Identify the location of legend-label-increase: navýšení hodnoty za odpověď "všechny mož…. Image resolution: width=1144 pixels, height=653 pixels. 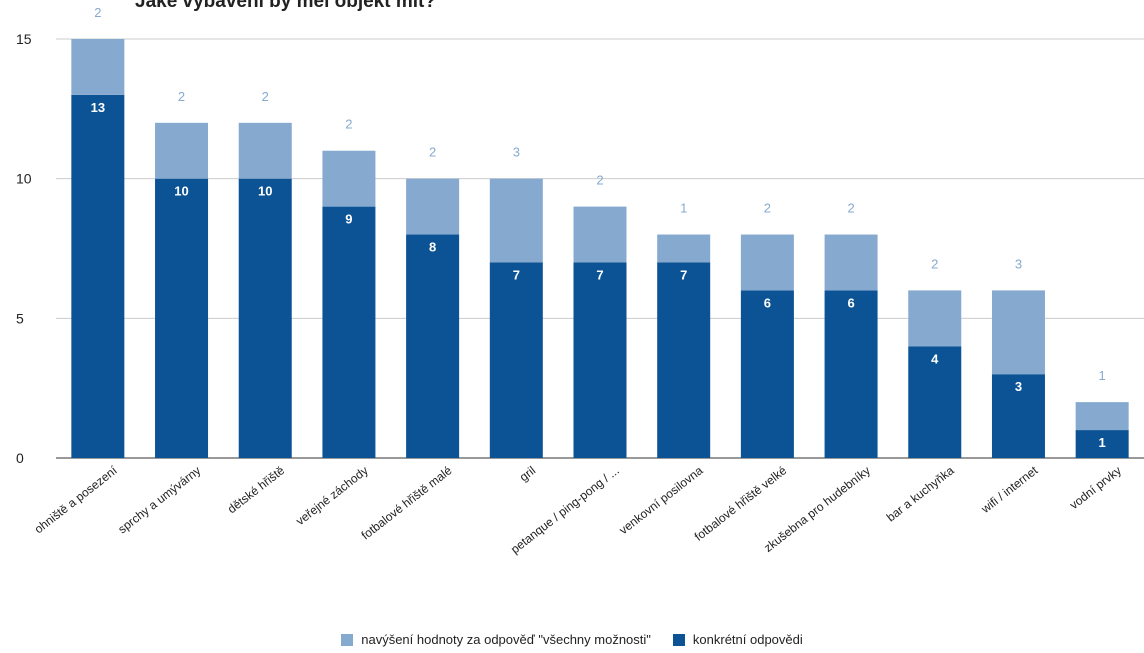
(506, 639).